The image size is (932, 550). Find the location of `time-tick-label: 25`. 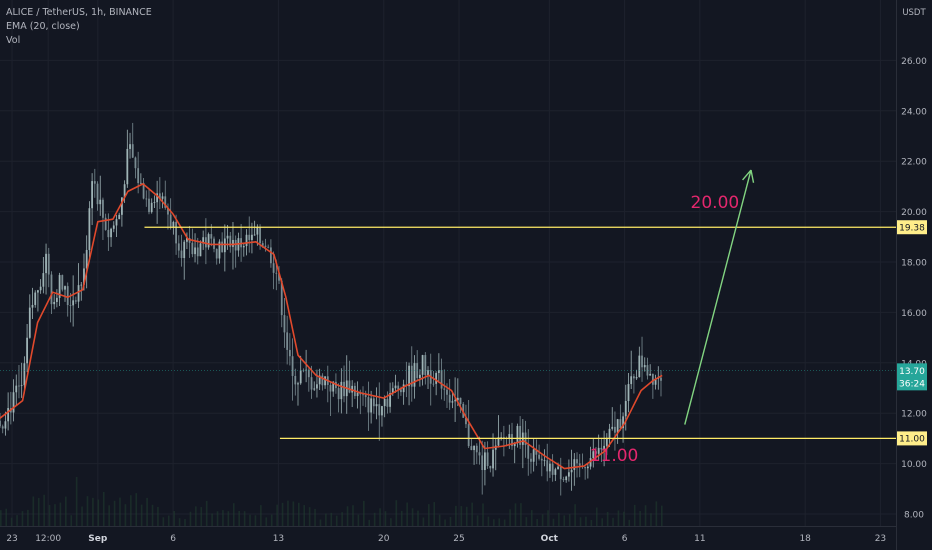

time-tick-label: 25 is located at coordinates (458, 539).